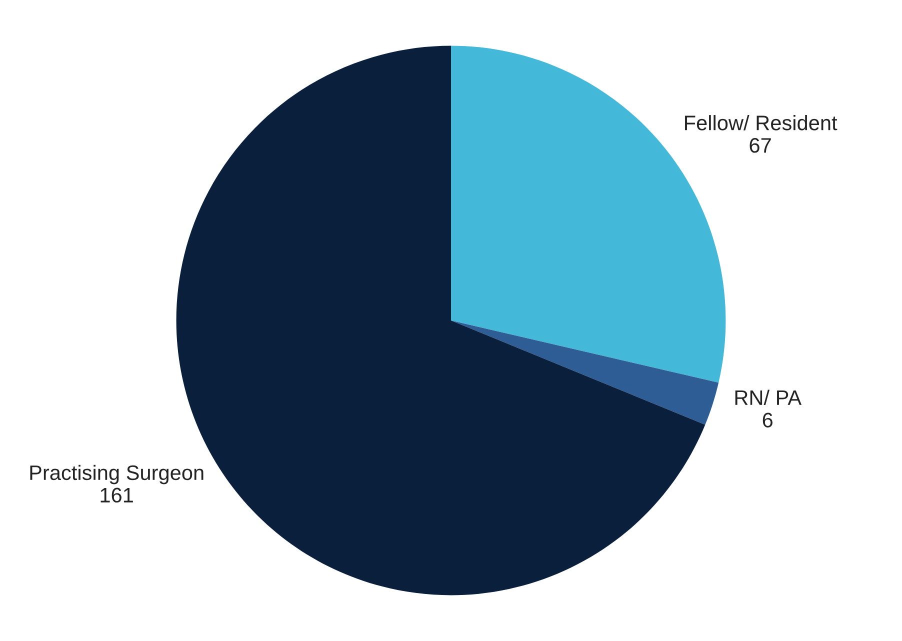 The height and width of the screenshot is (641, 902). What do you see at coordinates (761, 122) in the screenshot?
I see `slice-label: Fellow/ Resident` at bounding box center [761, 122].